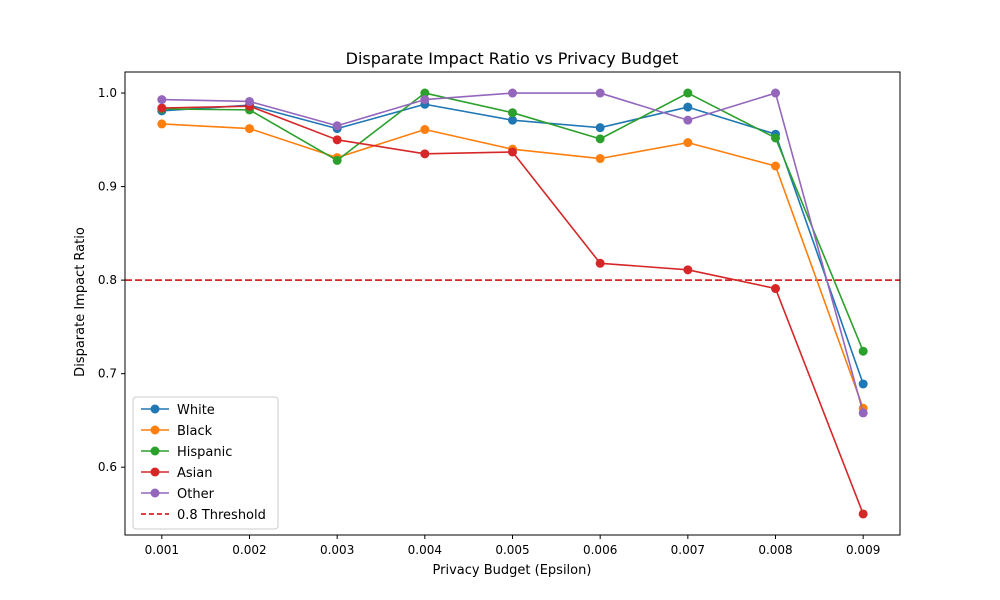  Describe the element at coordinates (155, 409) in the screenshot. I see `legend-marker-white` at that location.